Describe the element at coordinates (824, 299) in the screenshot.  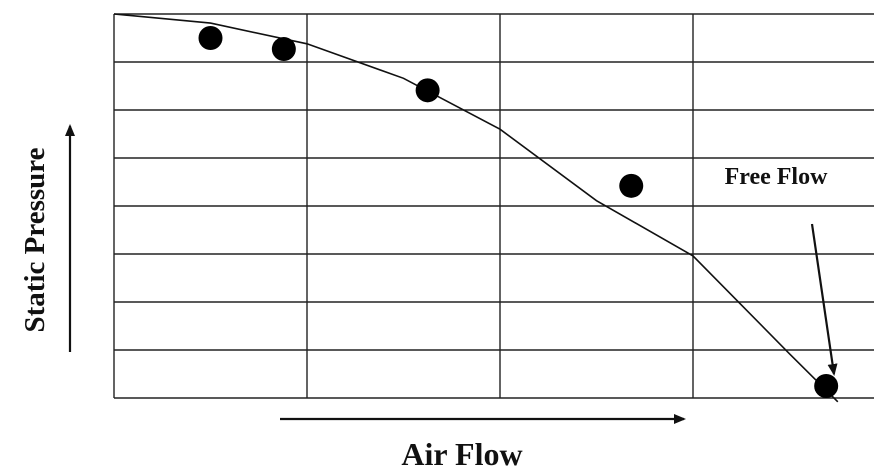
I see `annotation-arrow` at that location.